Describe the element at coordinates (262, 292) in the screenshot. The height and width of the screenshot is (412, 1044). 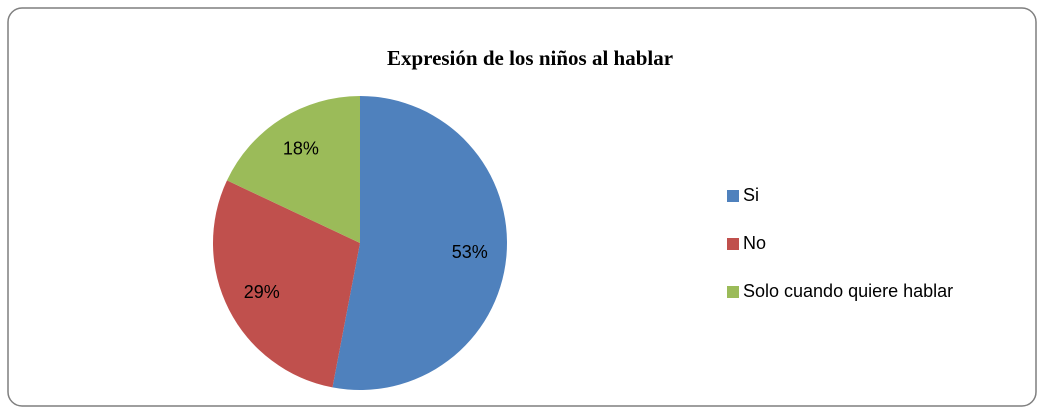
I see `data-label: 29%` at that location.